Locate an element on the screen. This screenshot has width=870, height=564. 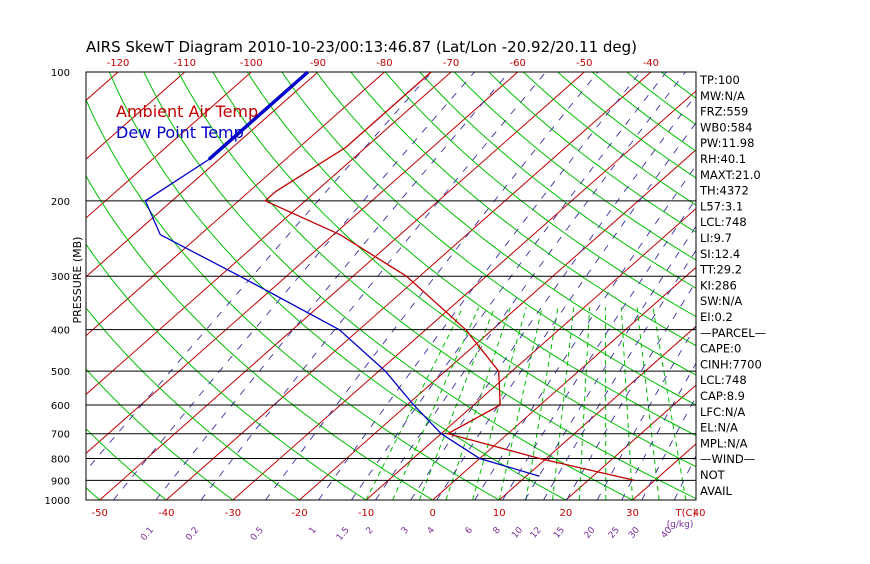
stat-line: RH:40.1 is located at coordinates (723, 159).